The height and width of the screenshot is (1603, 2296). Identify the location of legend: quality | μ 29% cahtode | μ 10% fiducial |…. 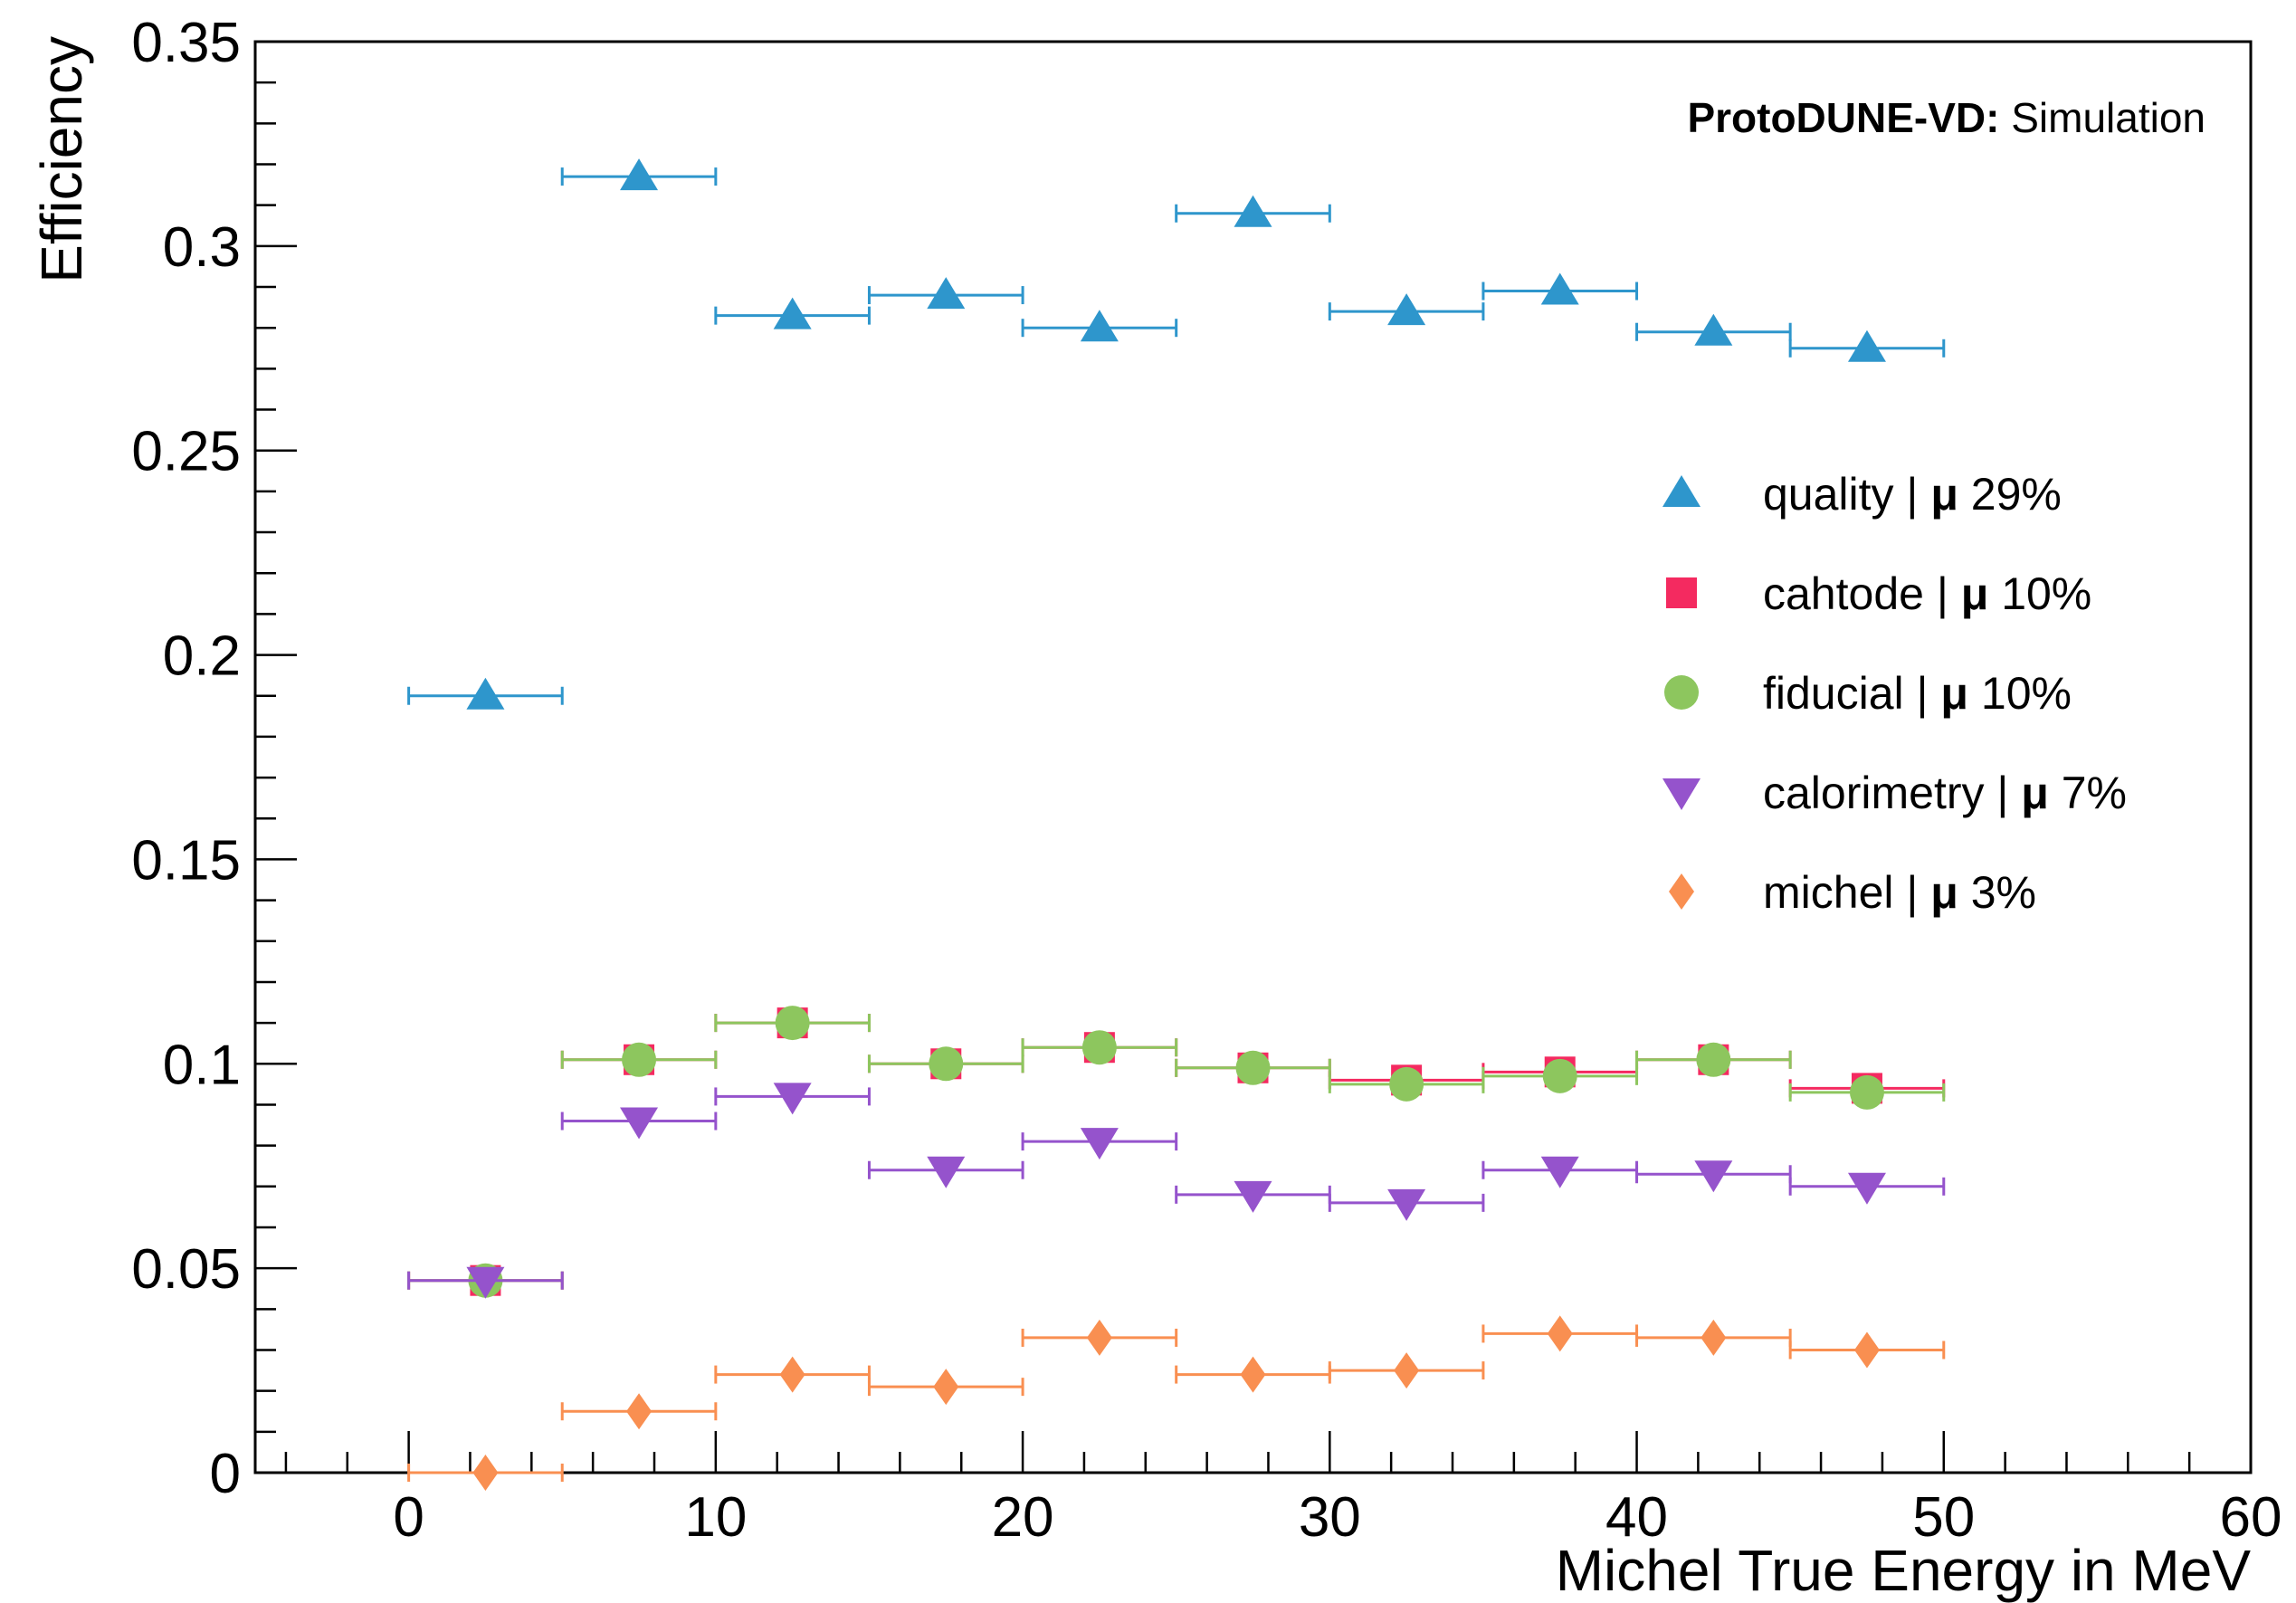
(1895, 693).